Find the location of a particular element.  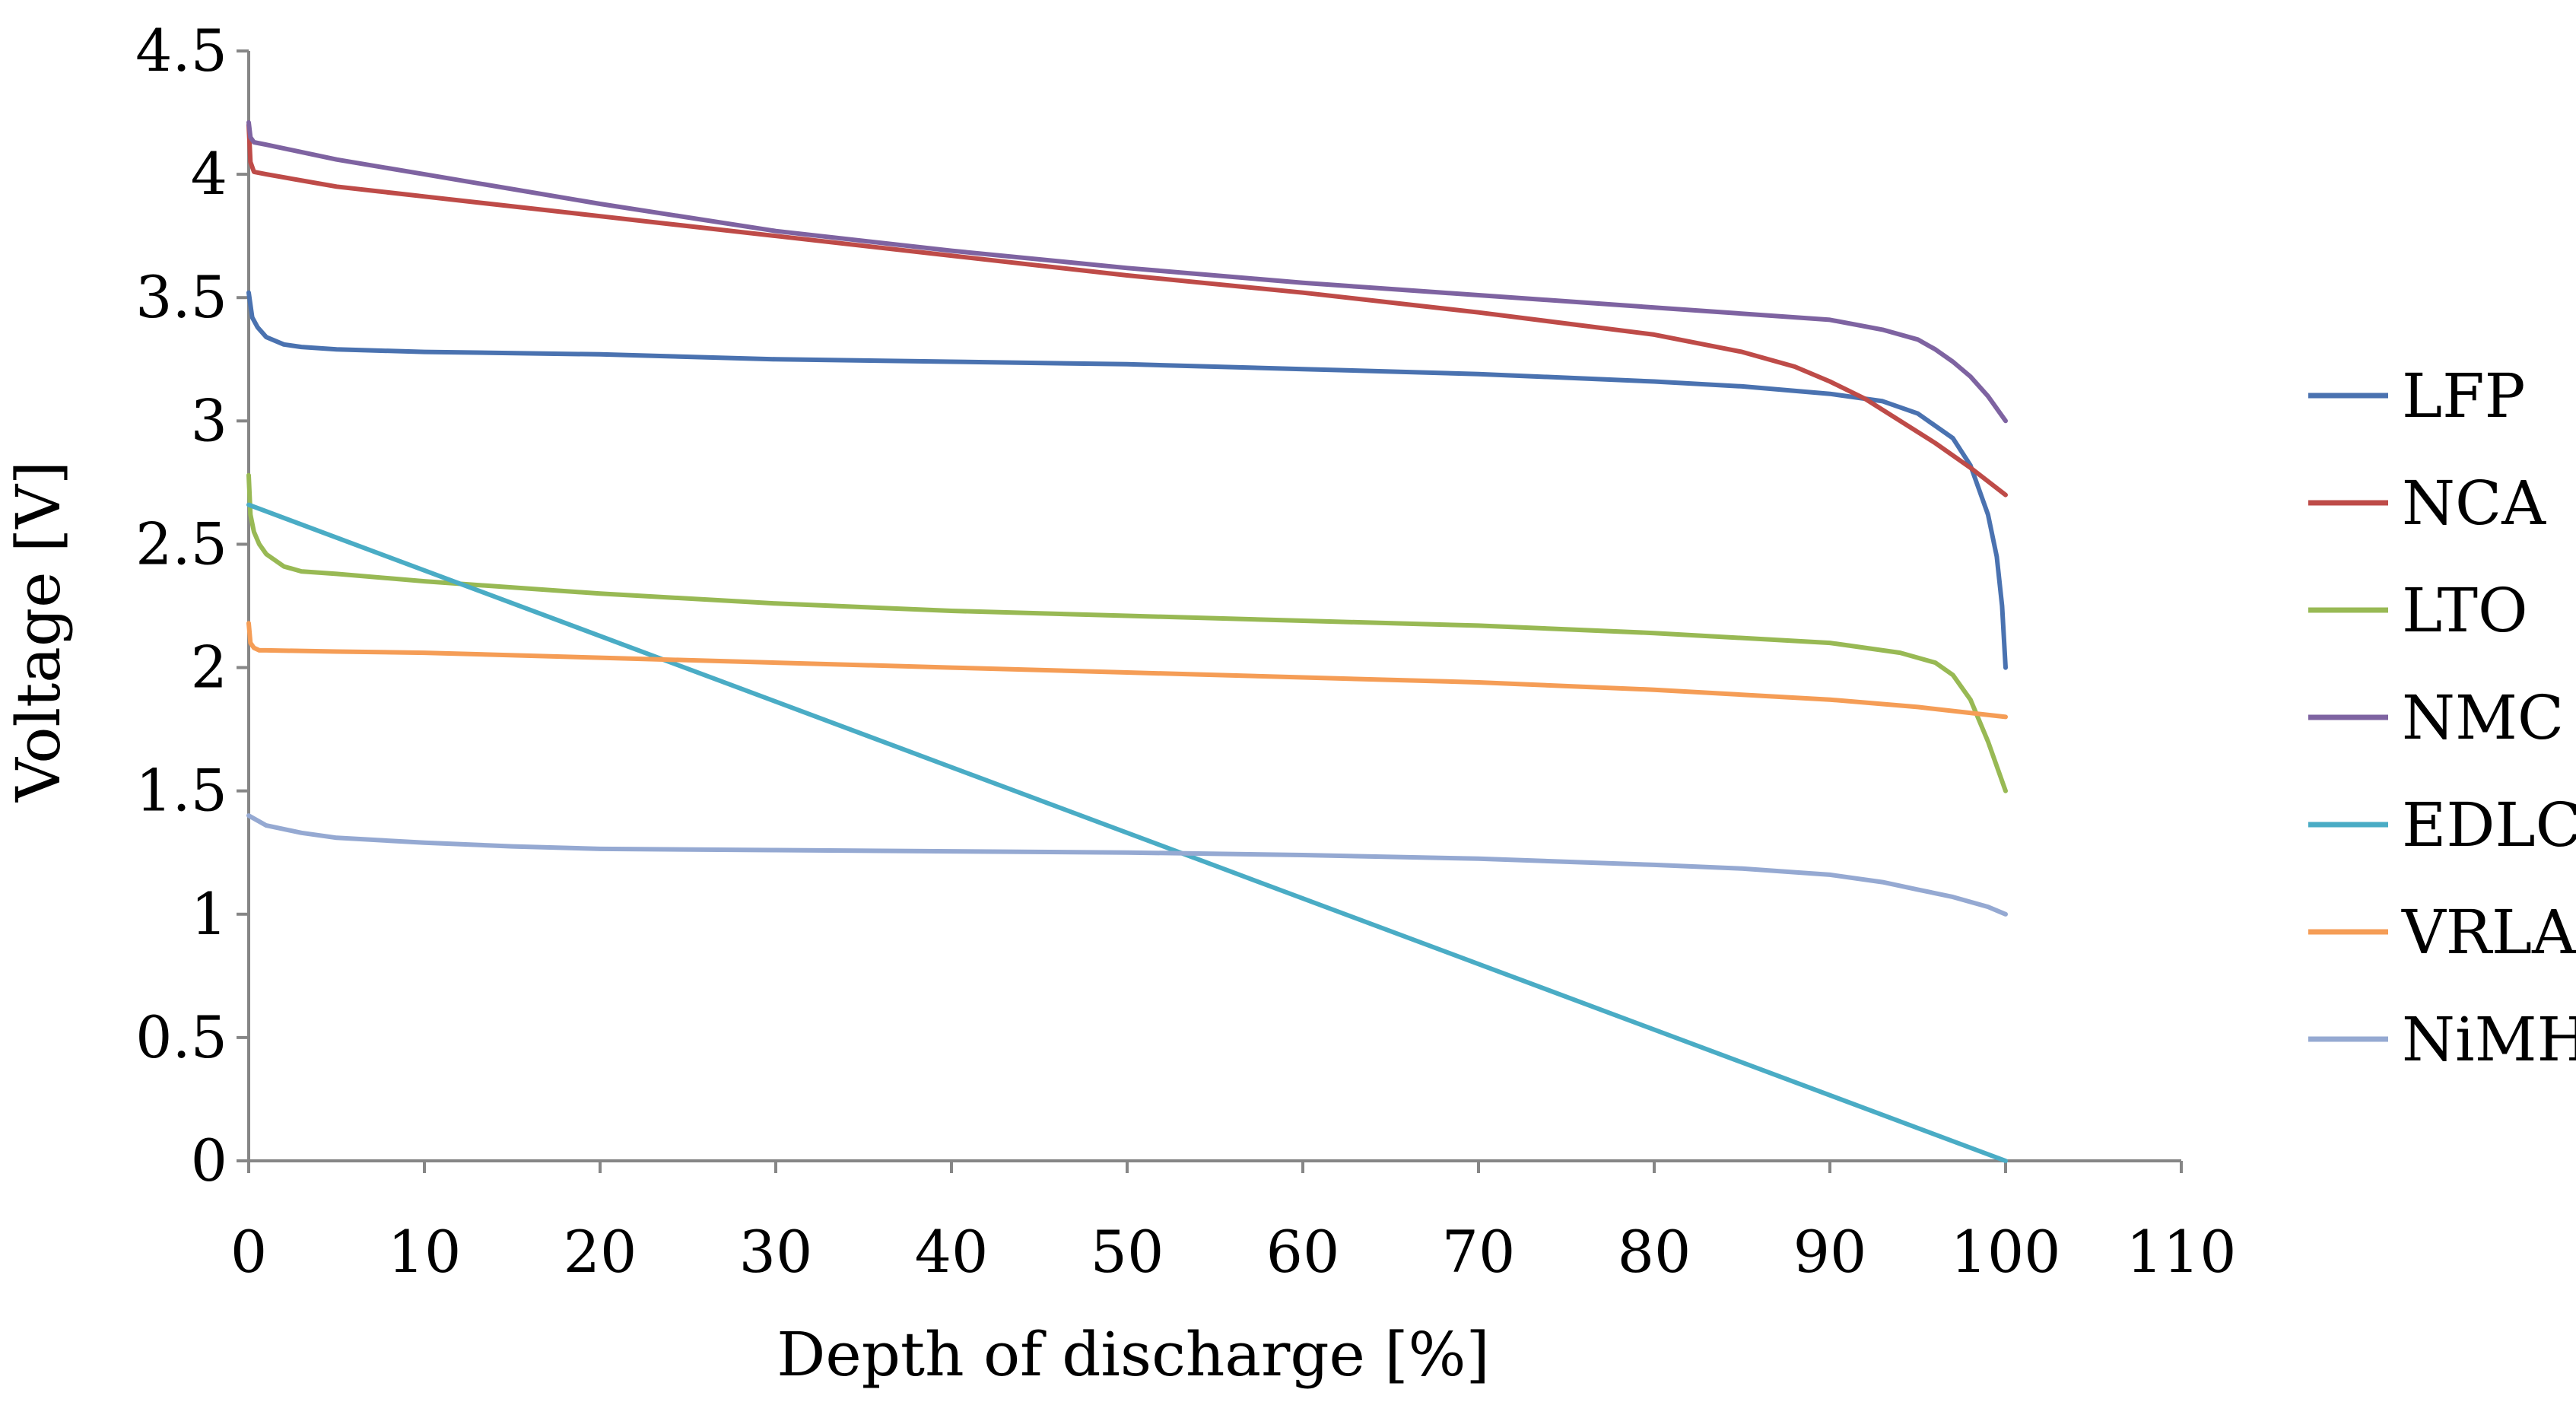

x-tick-label: 40 is located at coordinates (952, 1252).